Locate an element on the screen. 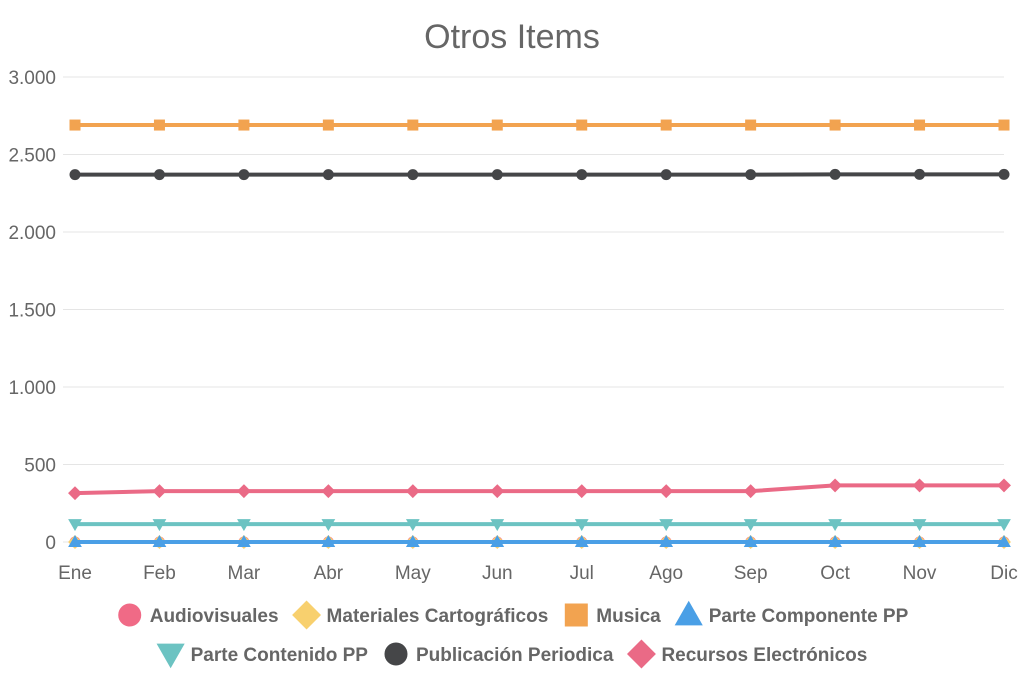 This screenshot has width=1024, height=683. legend-label: Recursos Electrónicos is located at coordinates (764, 655).